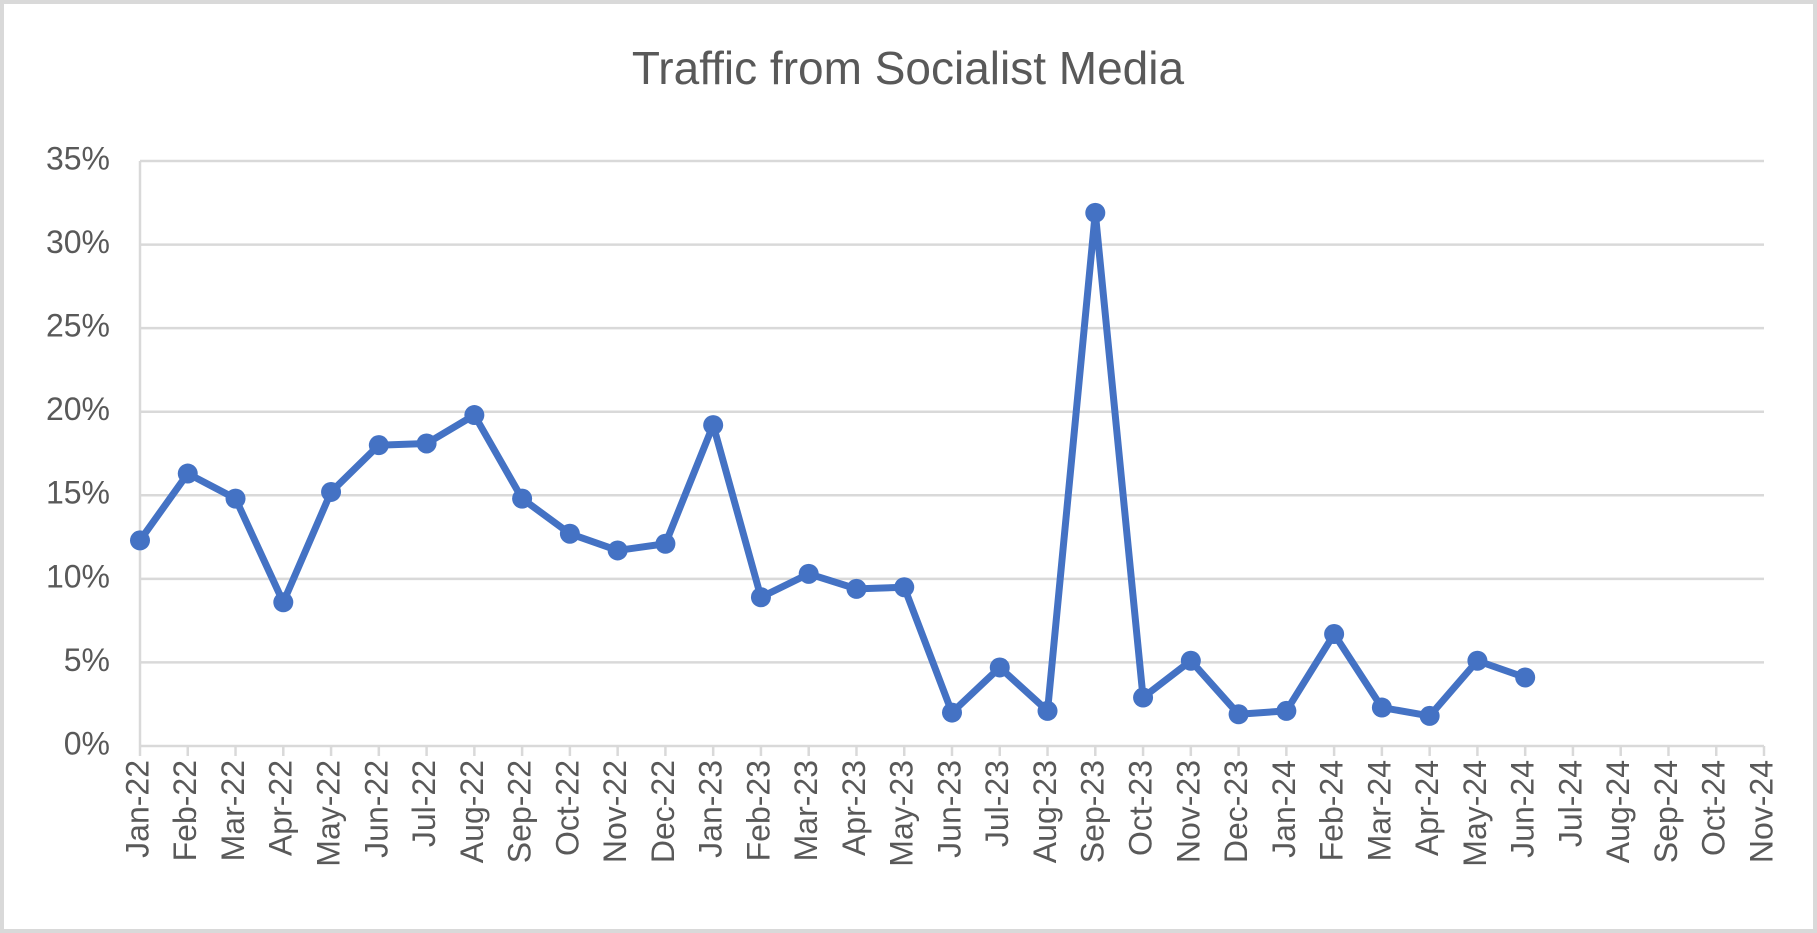 This screenshot has width=1817, height=933. What do you see at coordinates (997, 803) in the screenshot?
I see `x-tick-label: Jul-23` at bounding box center [997, 803].